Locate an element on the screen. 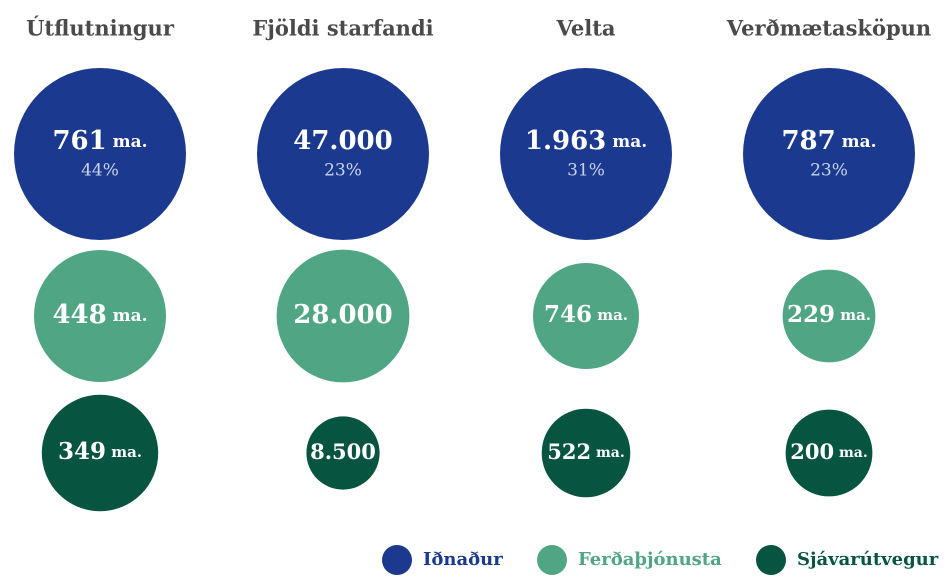 The height and width of the screenshot is (586, 949). column-title-verdmaetaskopun: Verðmætasköpun is located at coordinates (828, 28).